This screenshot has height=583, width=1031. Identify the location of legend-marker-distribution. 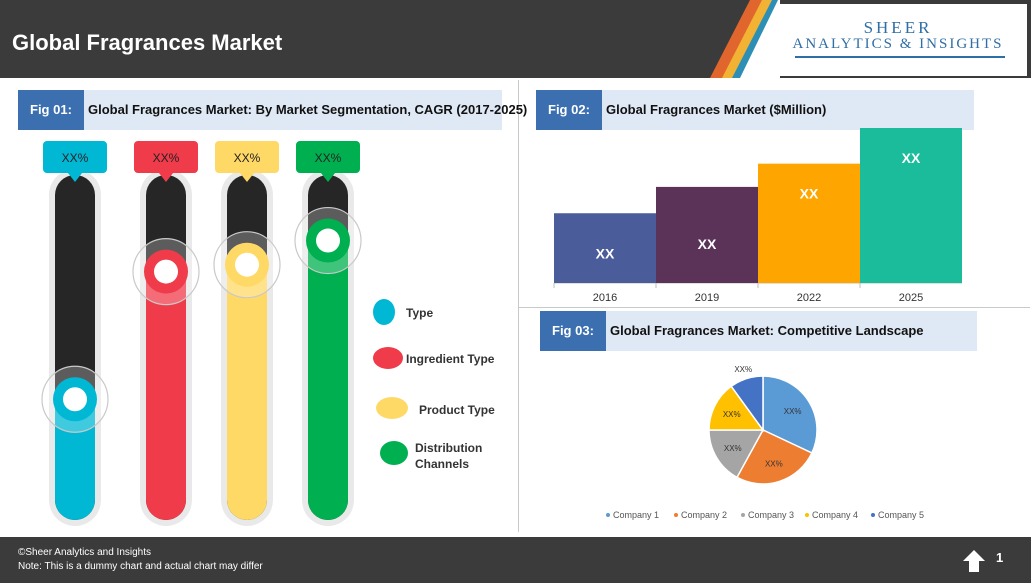
(394, 453).